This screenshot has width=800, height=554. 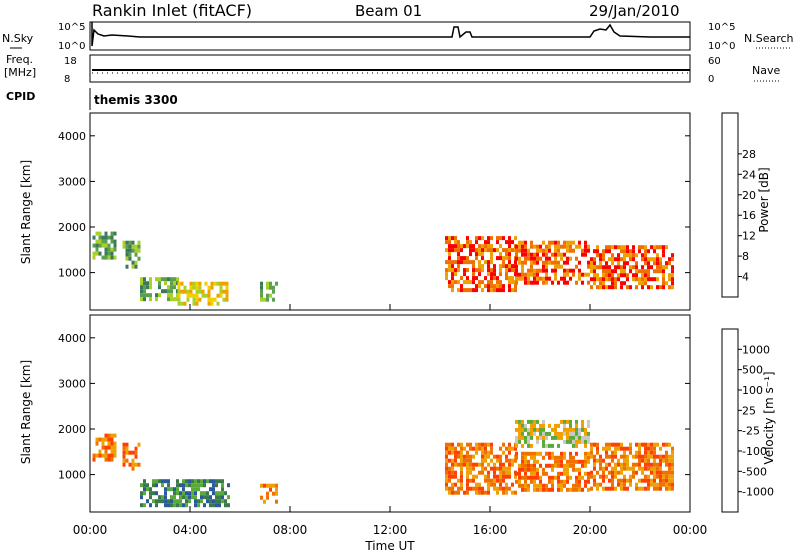 What do you see at coordinates (749, 195) in the screenshot?
I see `power-colorbar-tick-label: 20` at bounding box center [749, 195].